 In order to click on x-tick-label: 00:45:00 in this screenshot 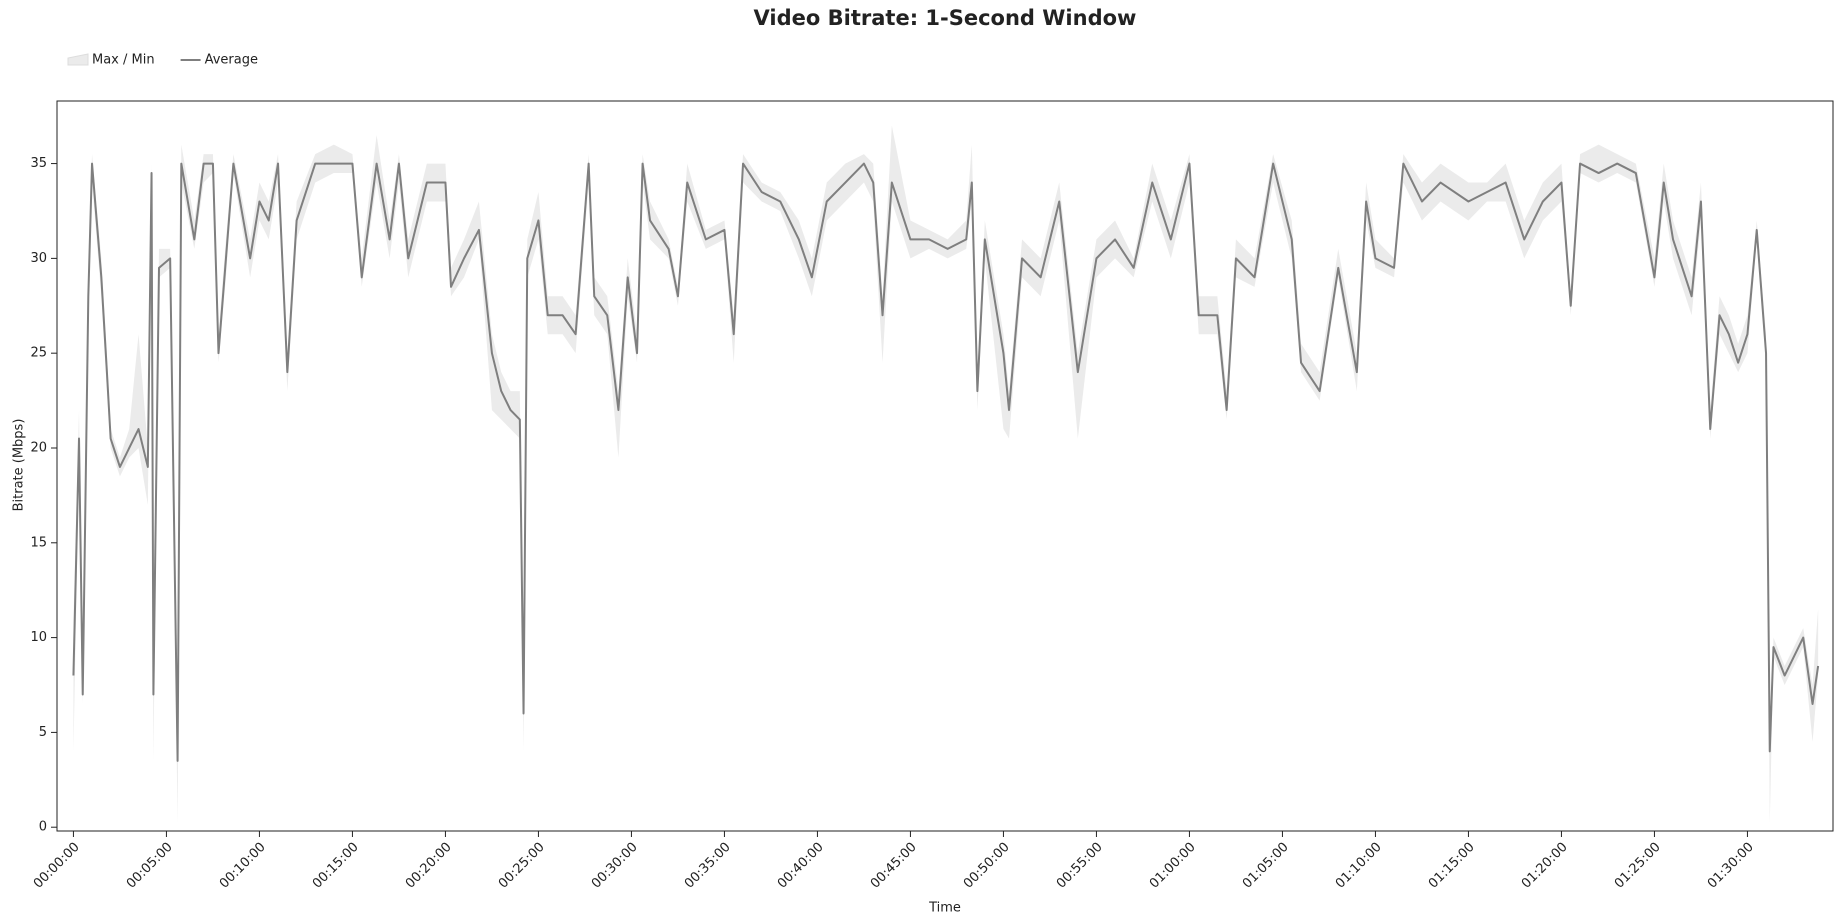, I will do `click(894, 866)`.